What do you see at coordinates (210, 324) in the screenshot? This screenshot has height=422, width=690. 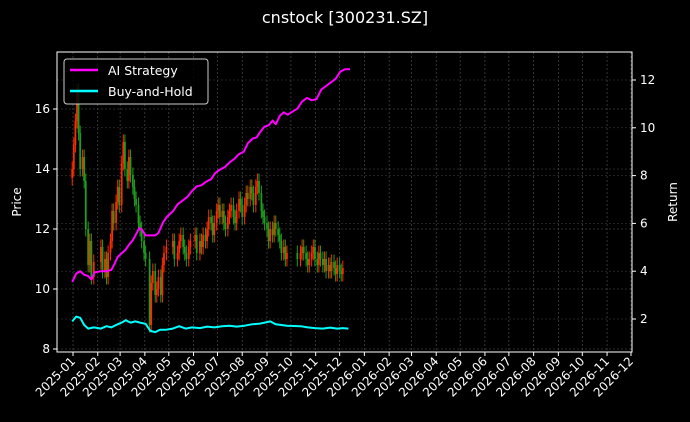 I see `series-line-buy-and-hold` at bounding box center [210, 324].